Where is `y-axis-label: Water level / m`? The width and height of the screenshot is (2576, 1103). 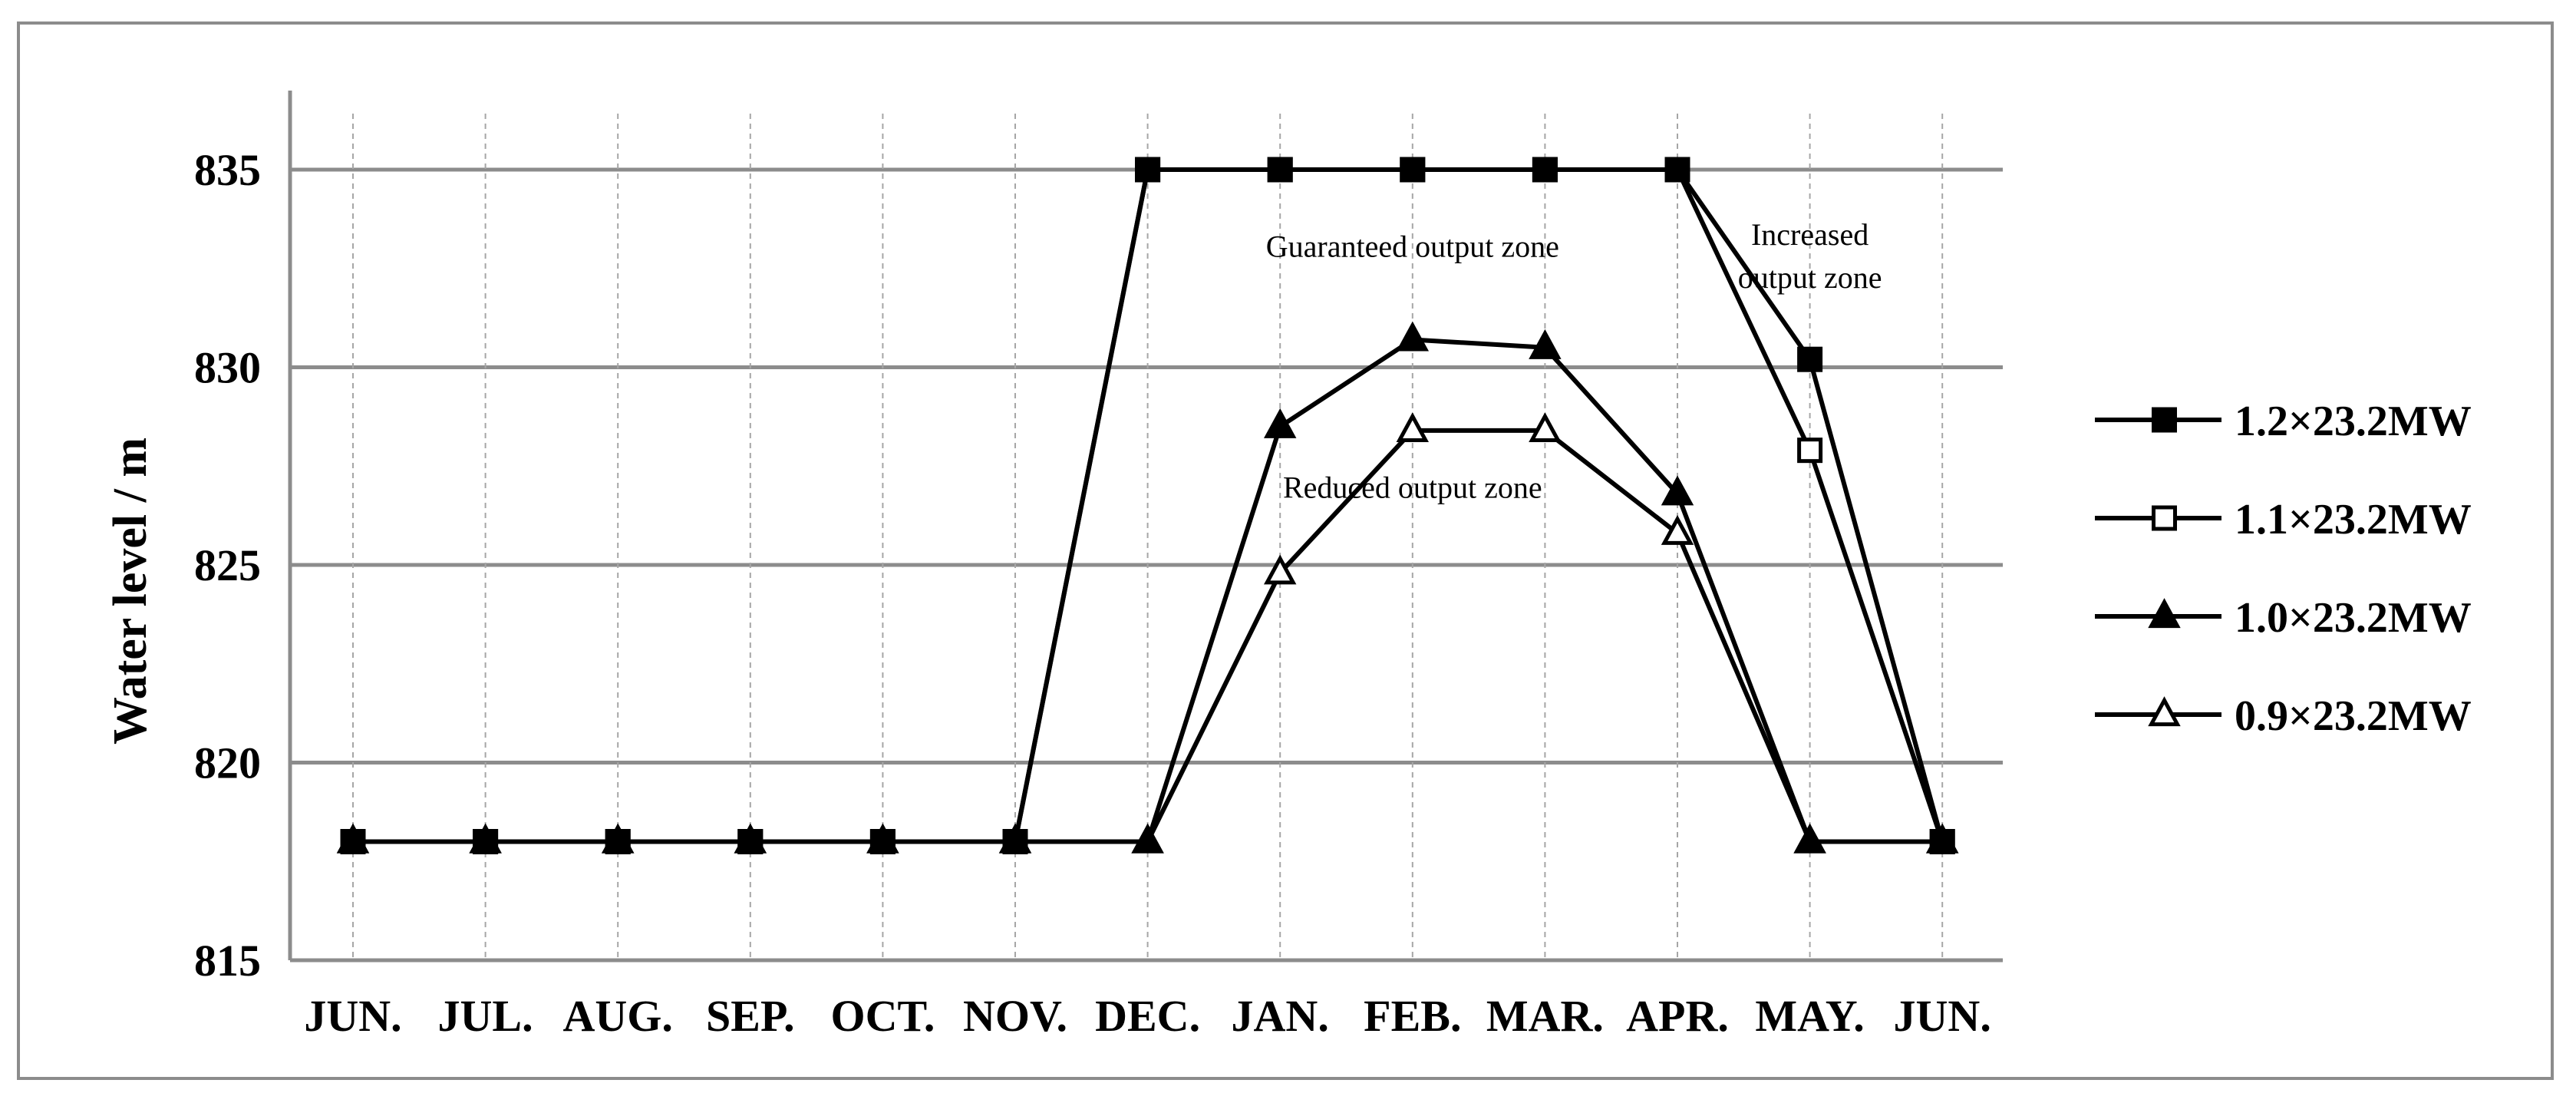 y-axis-label: Water level / m is located at coordinates (130, 591).